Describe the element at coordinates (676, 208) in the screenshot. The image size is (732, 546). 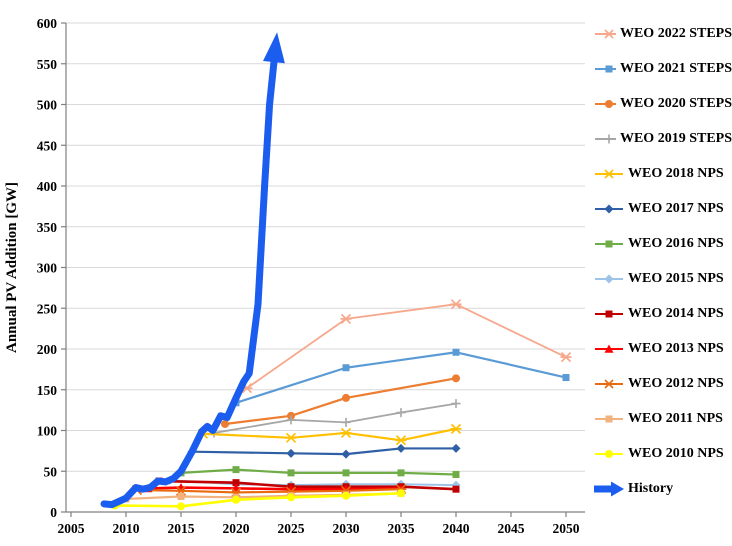
I see `legend-label: WEO 2017 NPS` at that location.